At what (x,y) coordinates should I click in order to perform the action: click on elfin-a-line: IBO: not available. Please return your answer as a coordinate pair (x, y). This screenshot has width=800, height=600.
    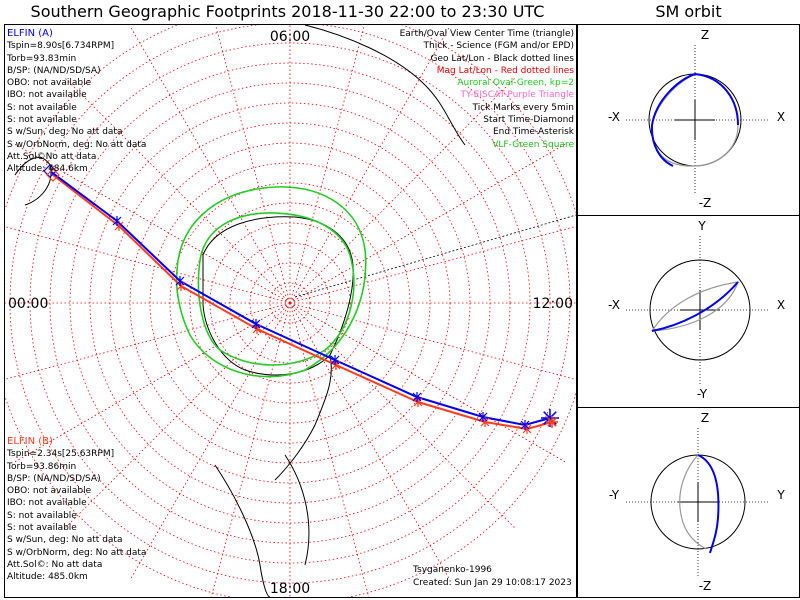
    Looking at the image, I should click on (47, 95).